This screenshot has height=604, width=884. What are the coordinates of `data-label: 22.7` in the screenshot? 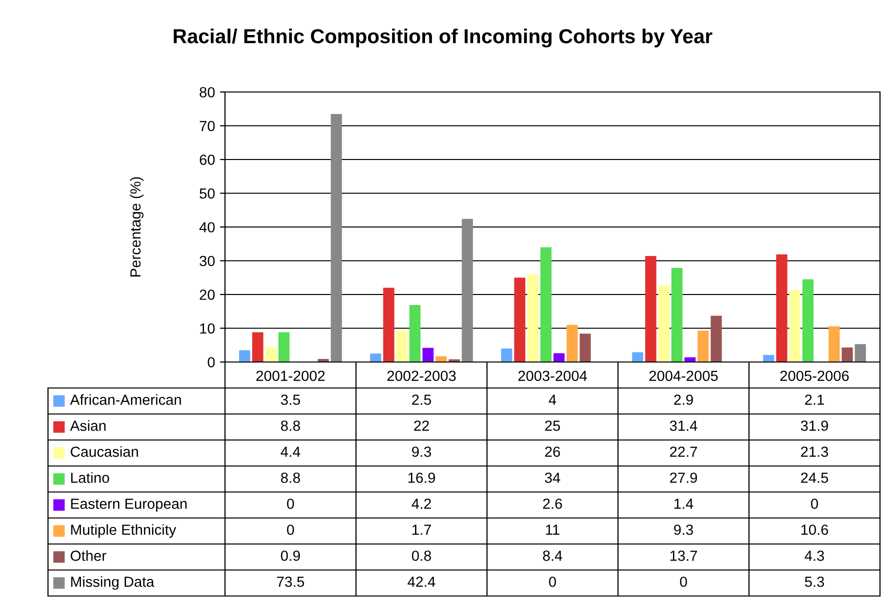 It's located at (683, 451).